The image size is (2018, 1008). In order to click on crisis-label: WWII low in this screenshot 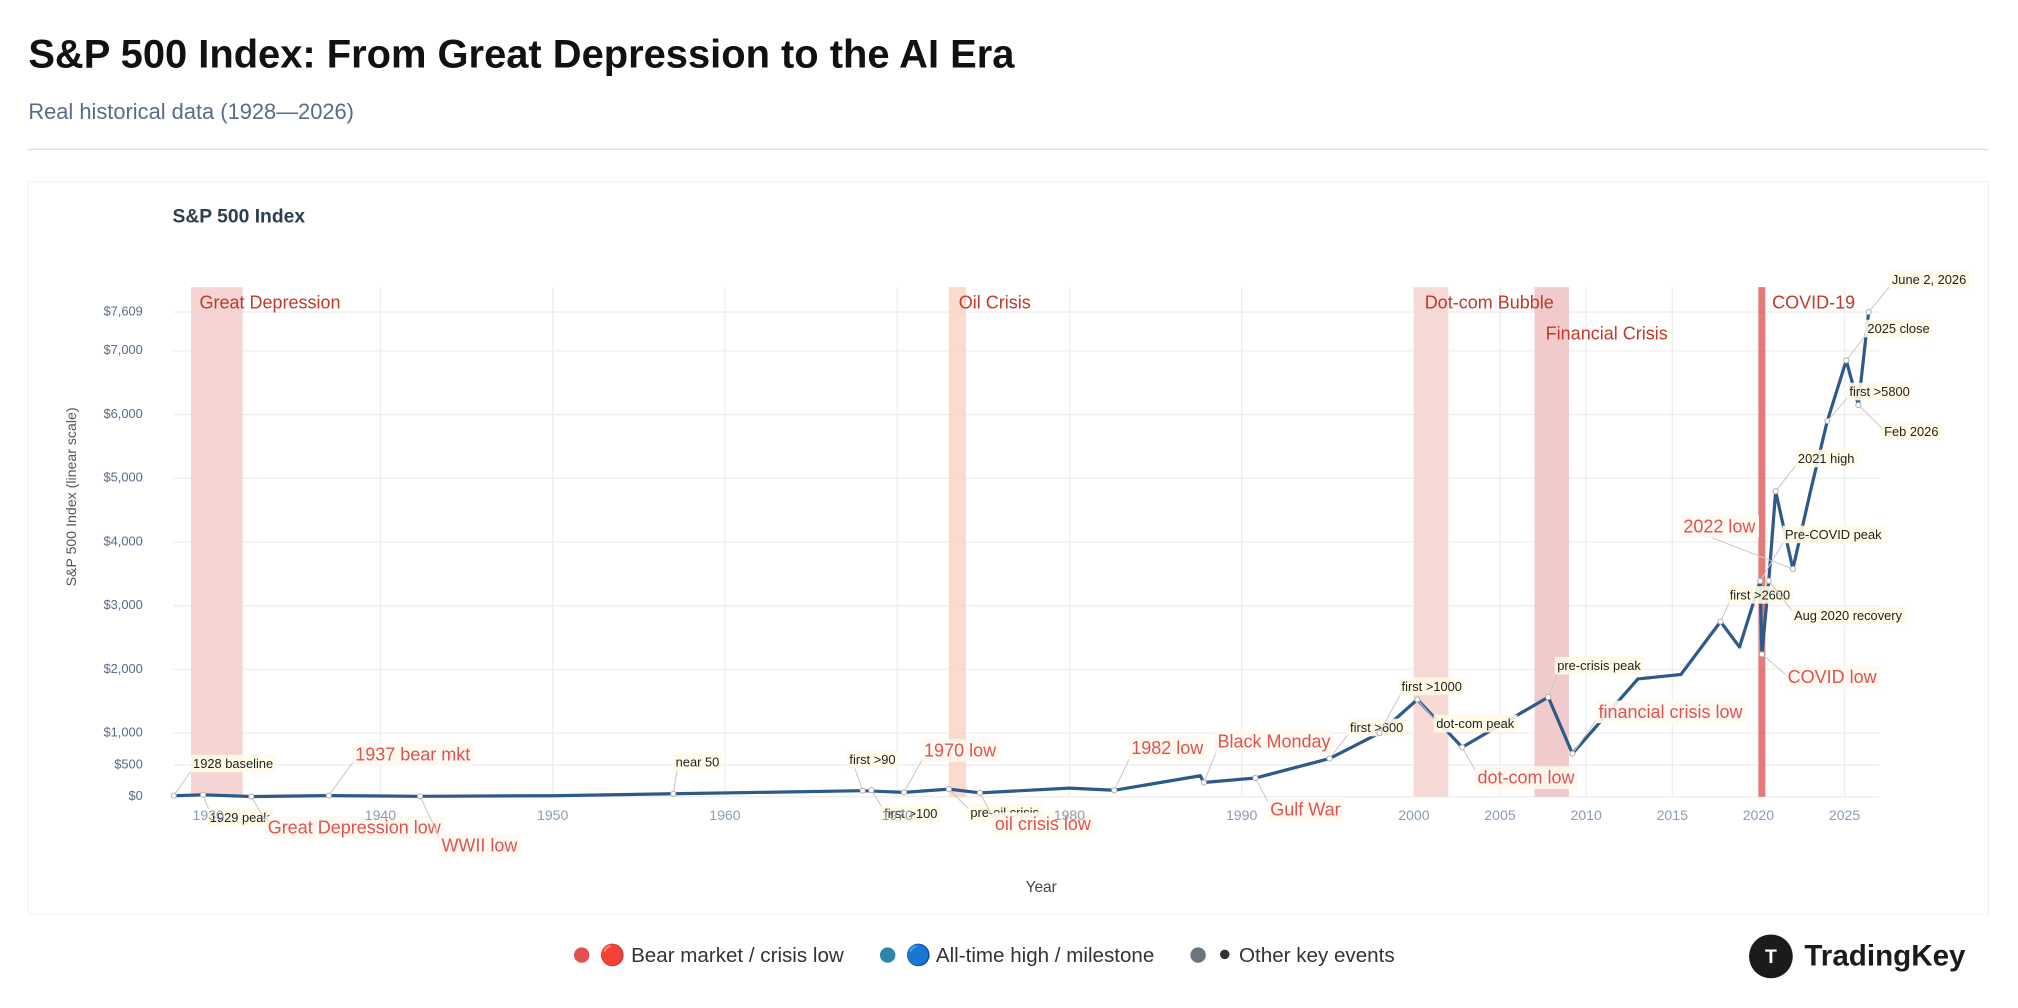, I will do `click(479, 846)`.